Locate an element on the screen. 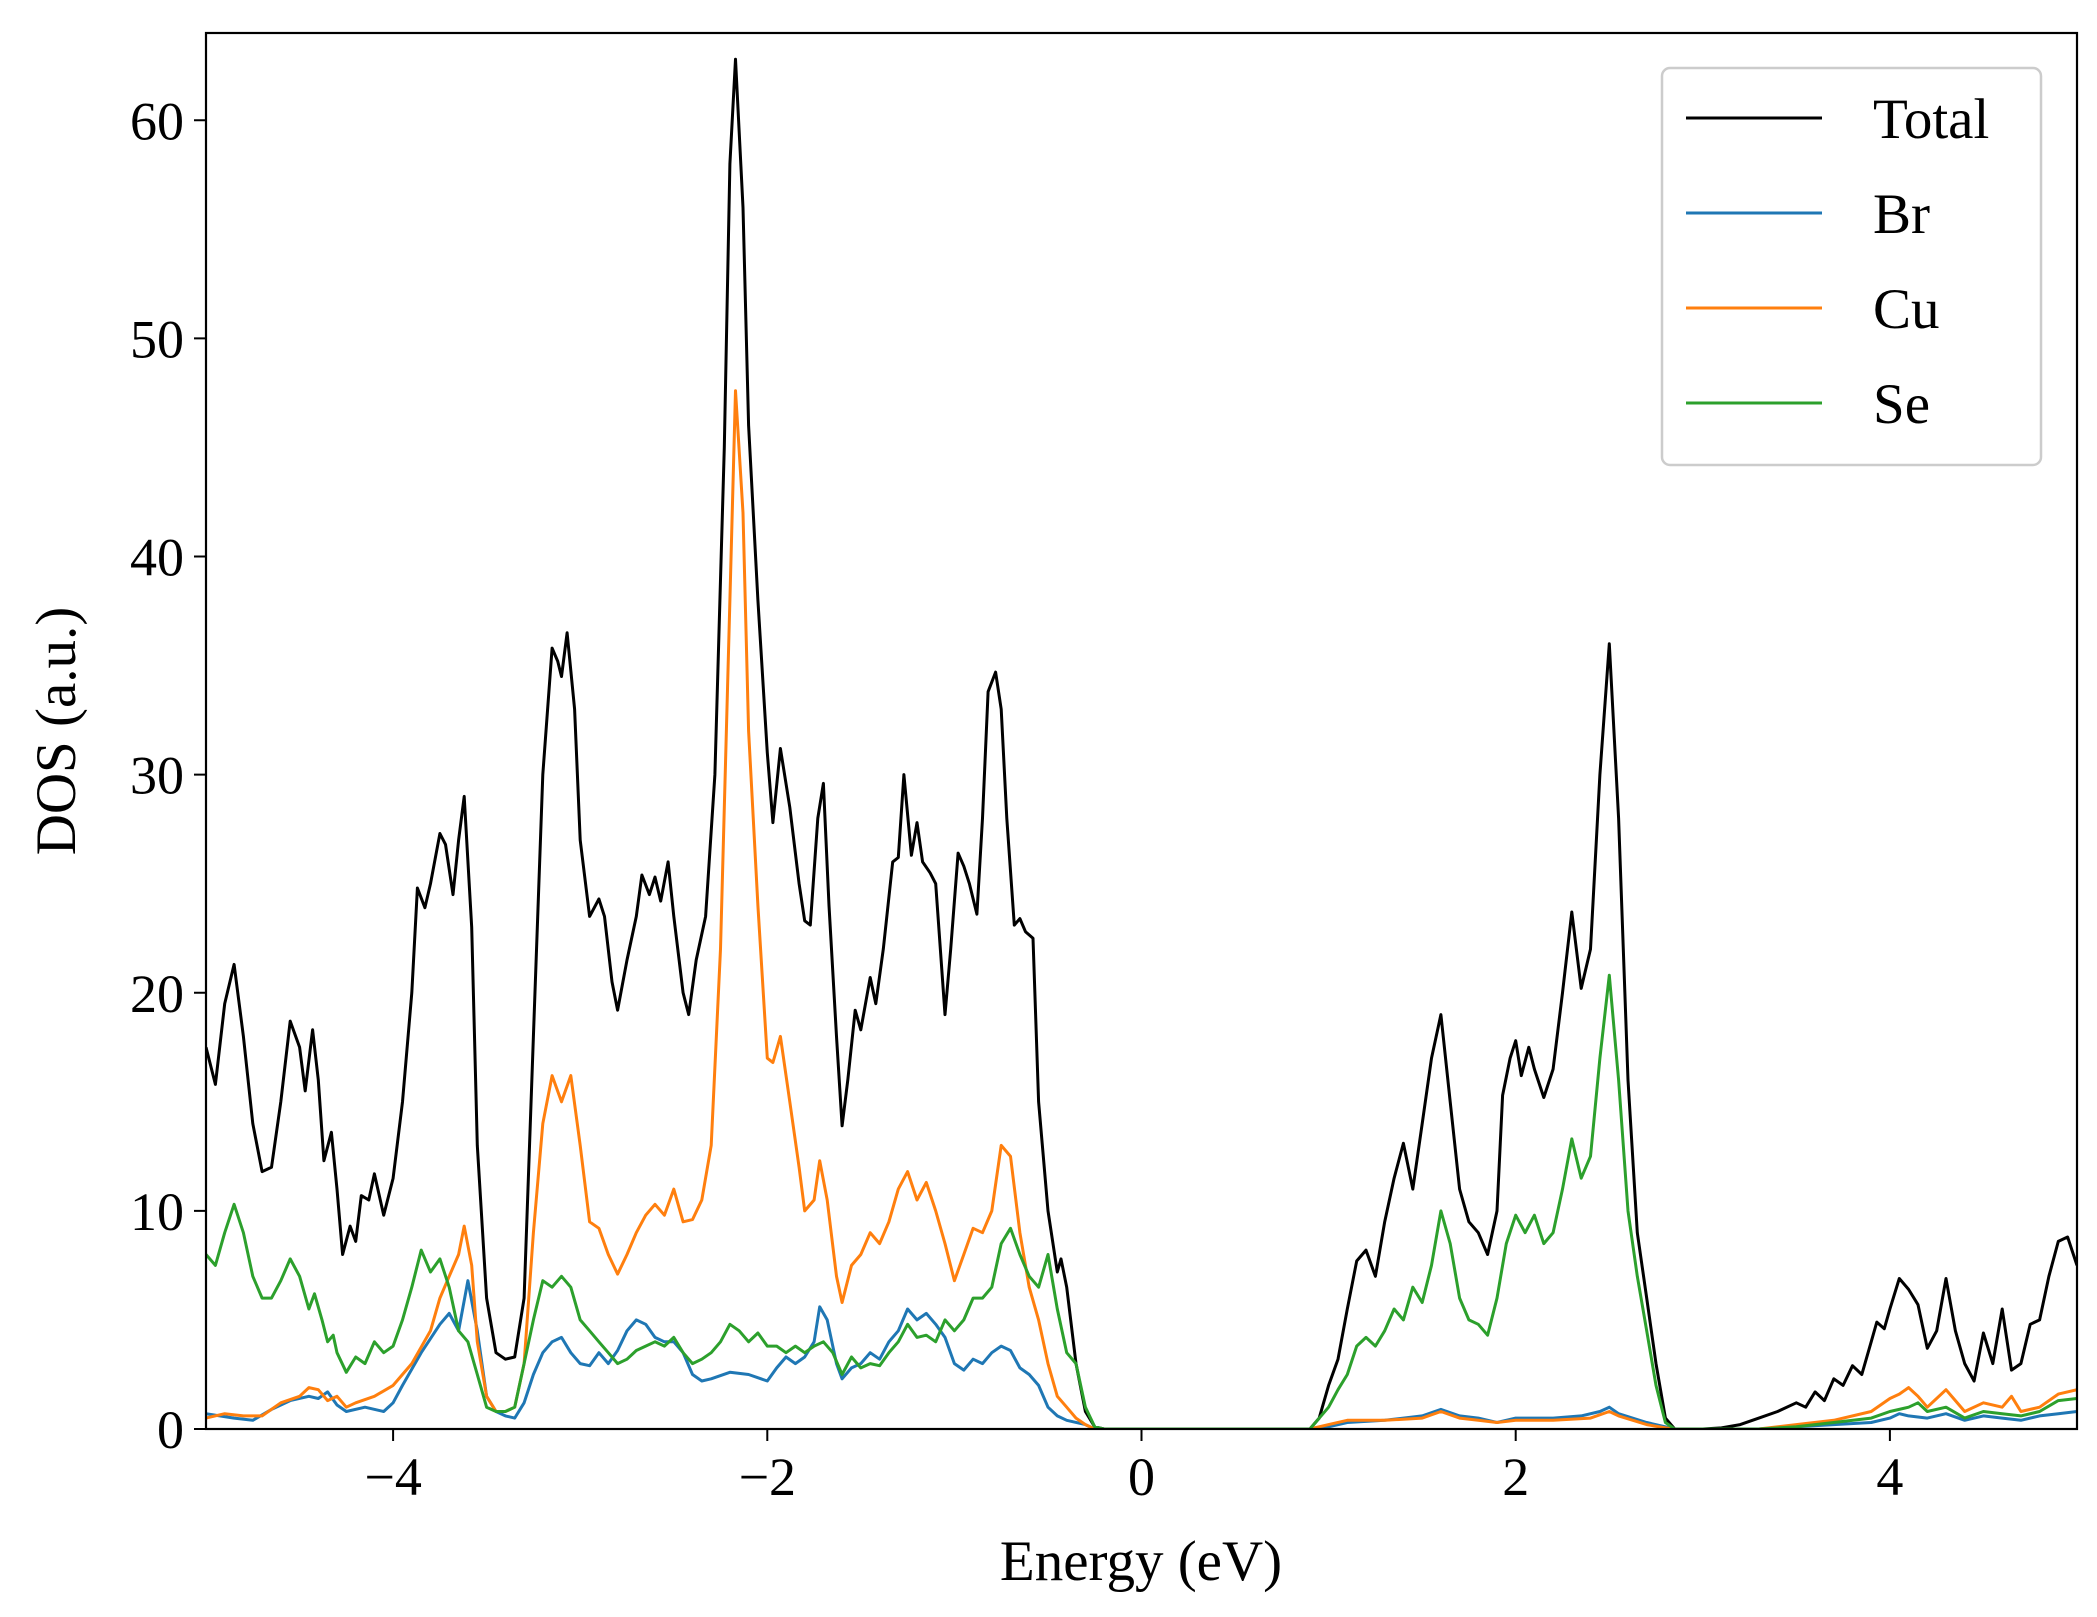  y-axis: 0 10 20 30 40 50 60 is located at coordinates (168, 775).